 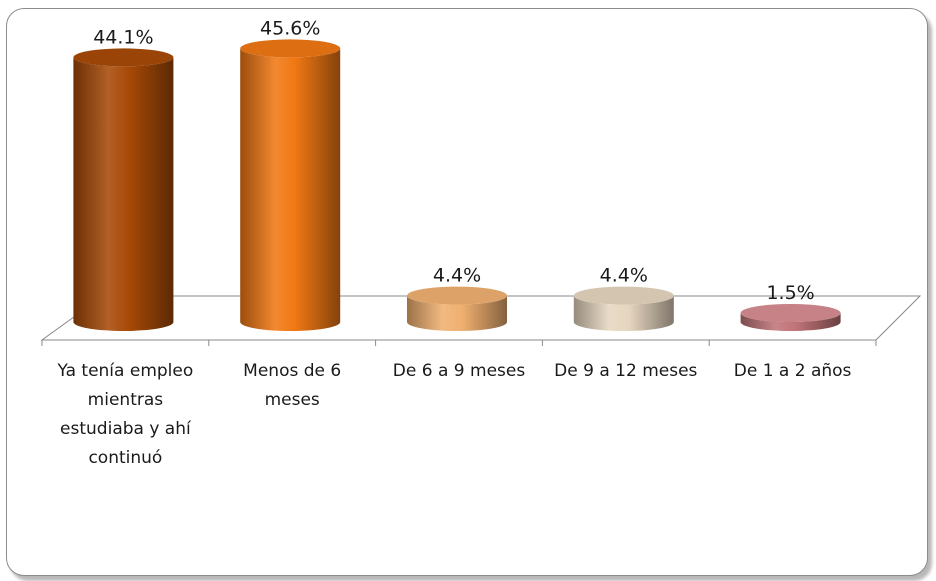 I want to click on category-label: Menos de 6 meses, so click(x=292, y=385).